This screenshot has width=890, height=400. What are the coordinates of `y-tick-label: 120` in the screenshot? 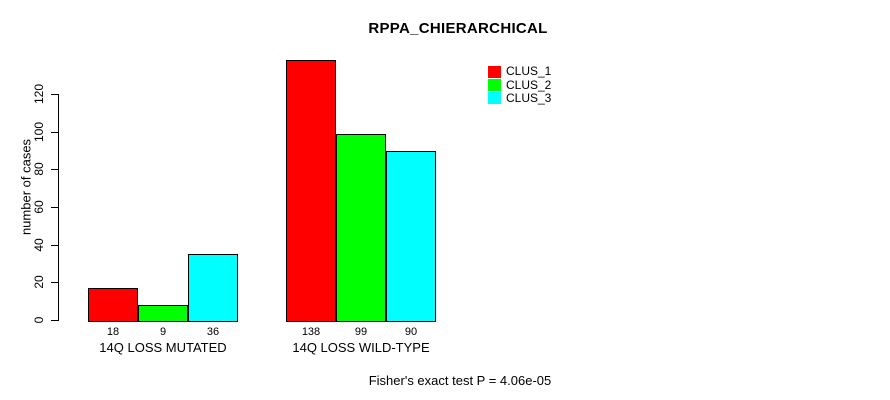 It's located at (39, 94).